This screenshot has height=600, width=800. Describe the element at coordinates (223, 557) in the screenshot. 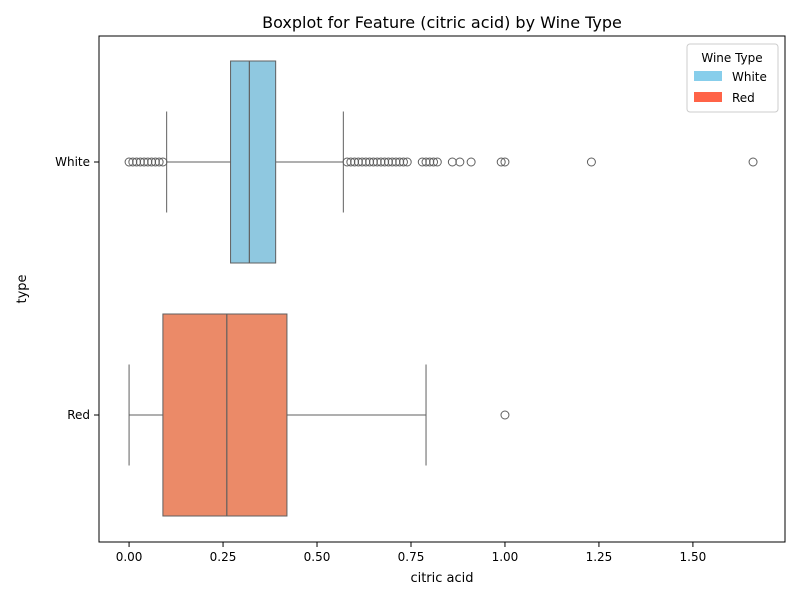

I see `x-tick-label: 0.25` at that location.